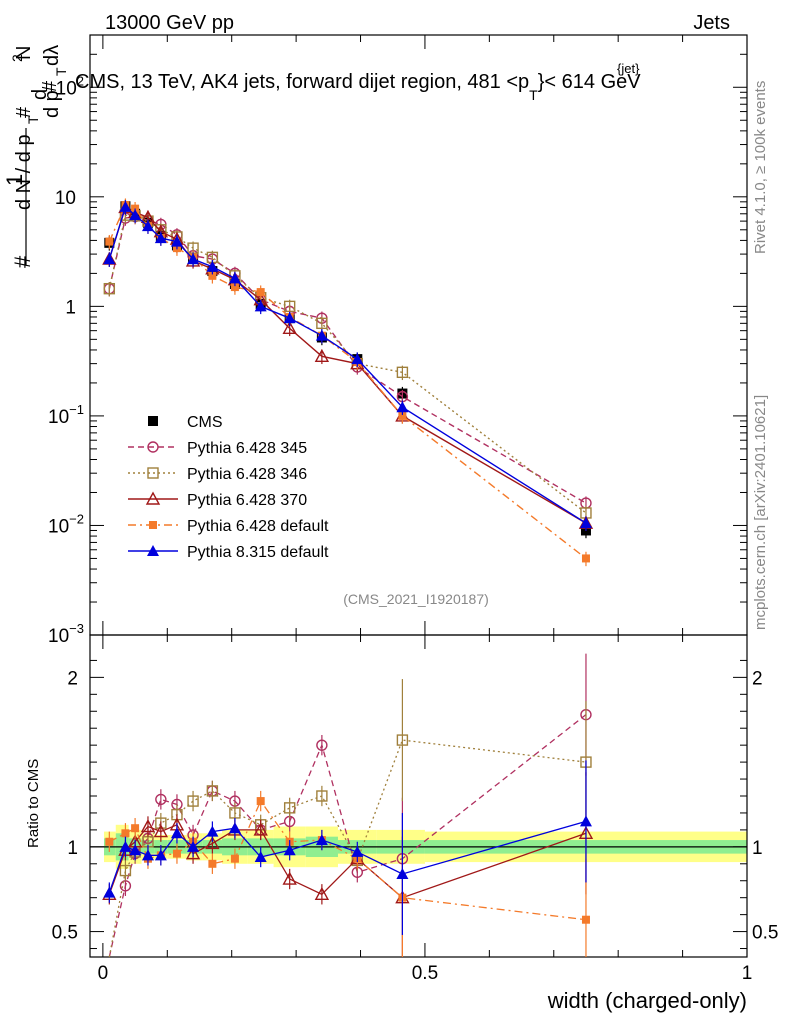 The image size is (786, 1024). What do you see at coordinates (153, 498) in the screenshot?
I see `legend-marker-p370` at bounding box center [153, 498].